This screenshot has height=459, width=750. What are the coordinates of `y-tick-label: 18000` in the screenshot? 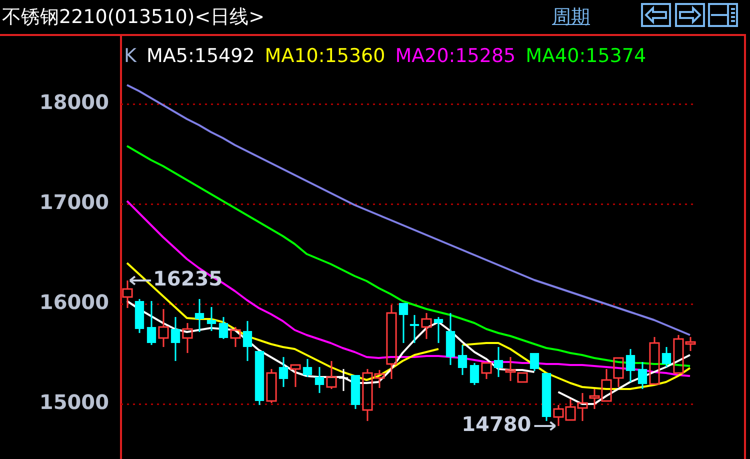 It's located at (74, 102).